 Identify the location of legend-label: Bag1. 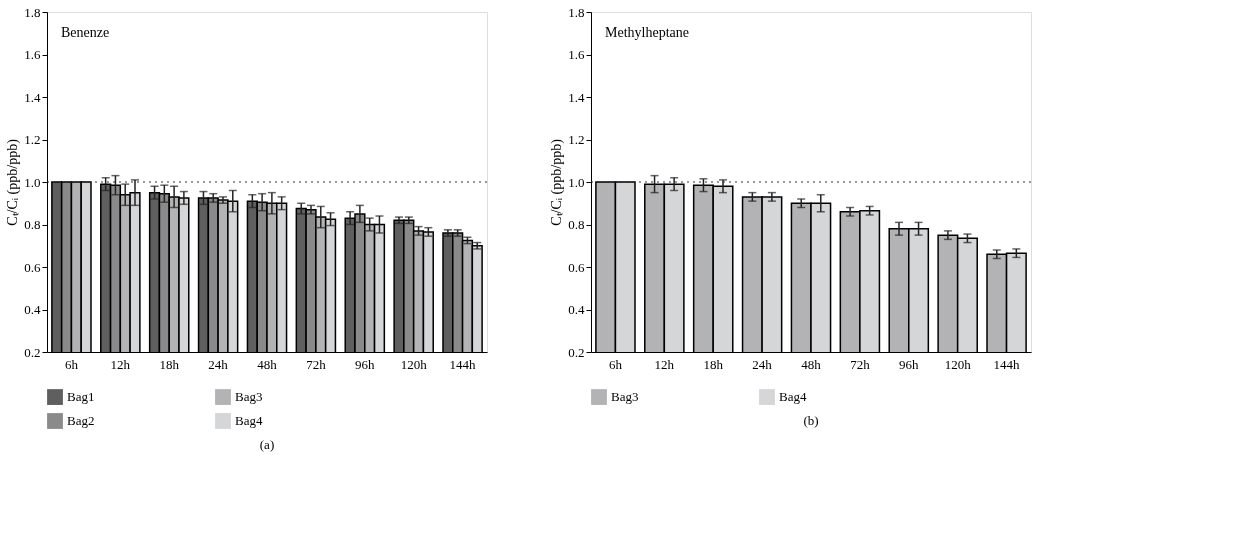
(81, 397).